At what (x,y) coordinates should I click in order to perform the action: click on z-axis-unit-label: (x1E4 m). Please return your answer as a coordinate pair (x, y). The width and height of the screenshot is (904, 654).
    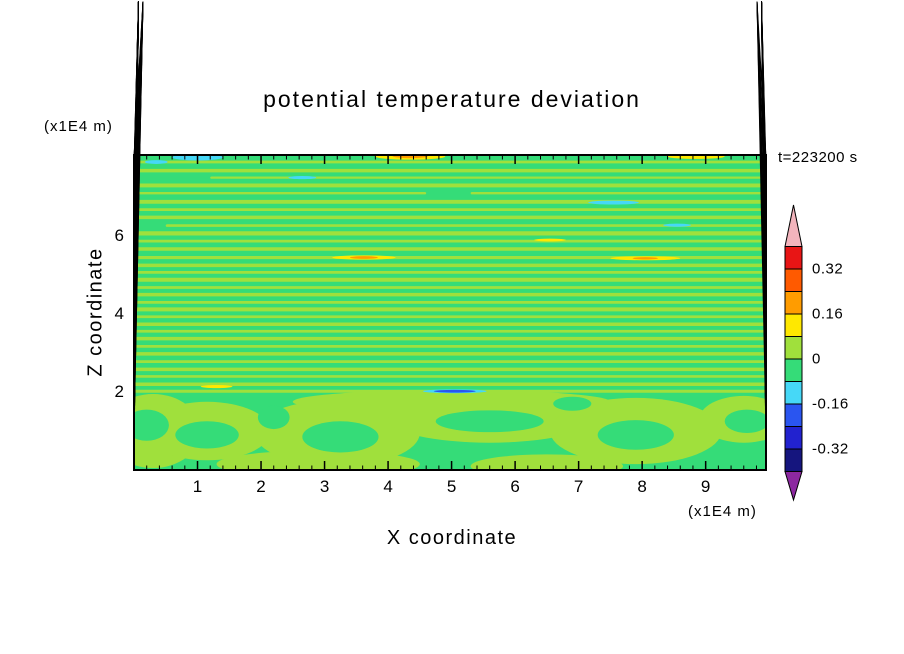
    Looking at the image, I should click on (78, 126).